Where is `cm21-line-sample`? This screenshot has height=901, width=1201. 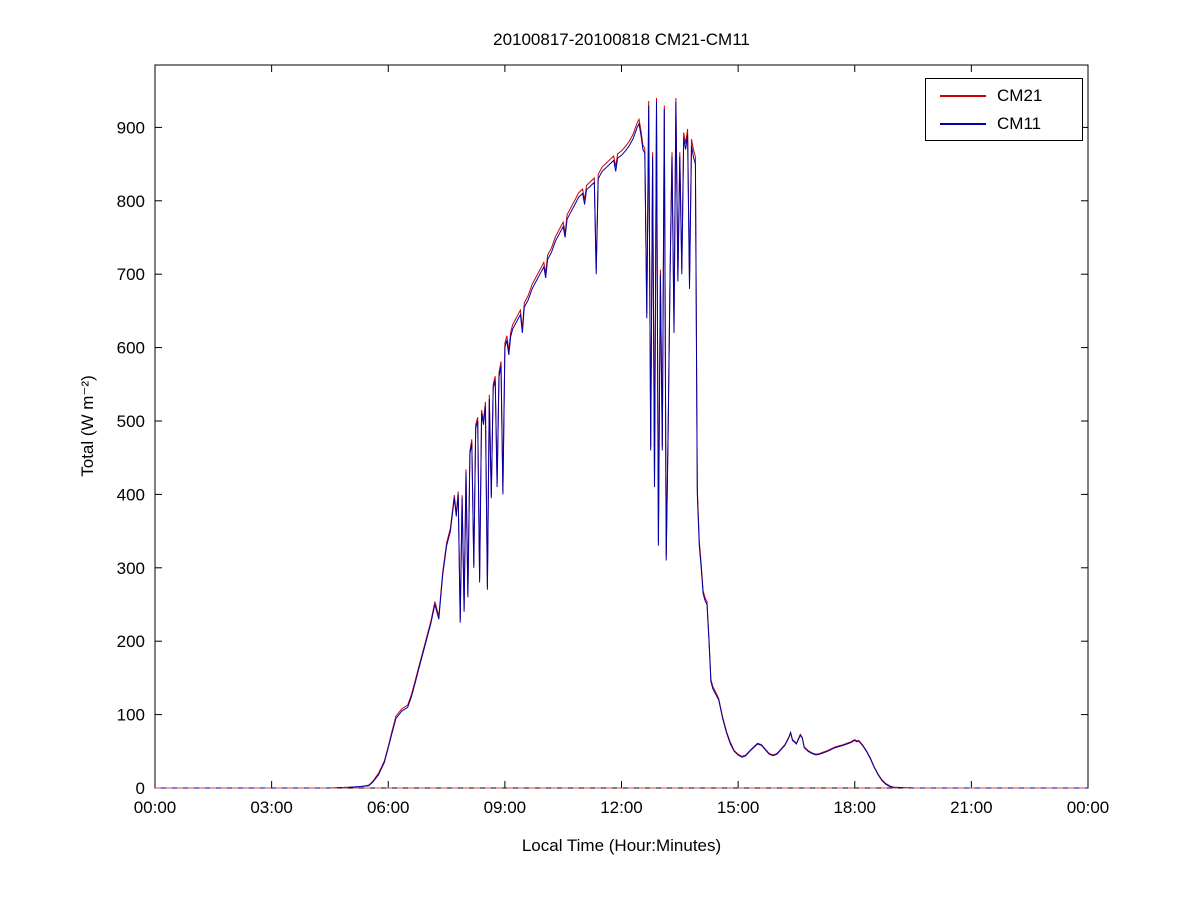
cm21-line-sample is located at coordinates (963, 95).